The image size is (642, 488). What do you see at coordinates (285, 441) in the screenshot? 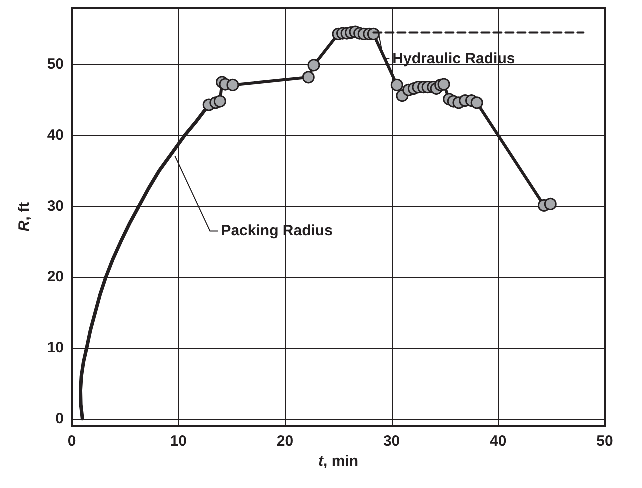
I see `x-tick-label: 20` at bounding box center [285, 441].